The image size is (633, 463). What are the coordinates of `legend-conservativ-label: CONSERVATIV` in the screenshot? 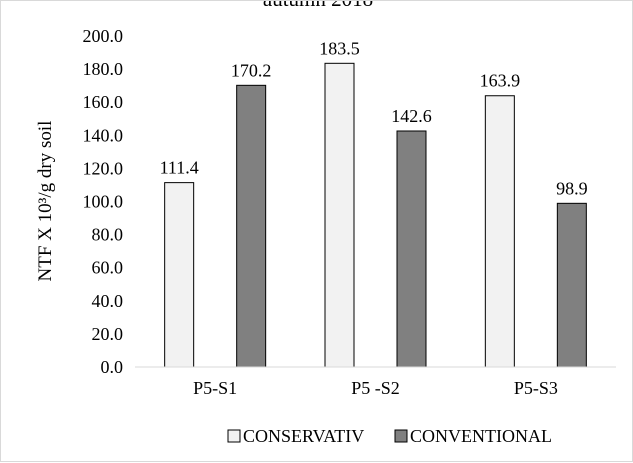 It's located at (303, 436).